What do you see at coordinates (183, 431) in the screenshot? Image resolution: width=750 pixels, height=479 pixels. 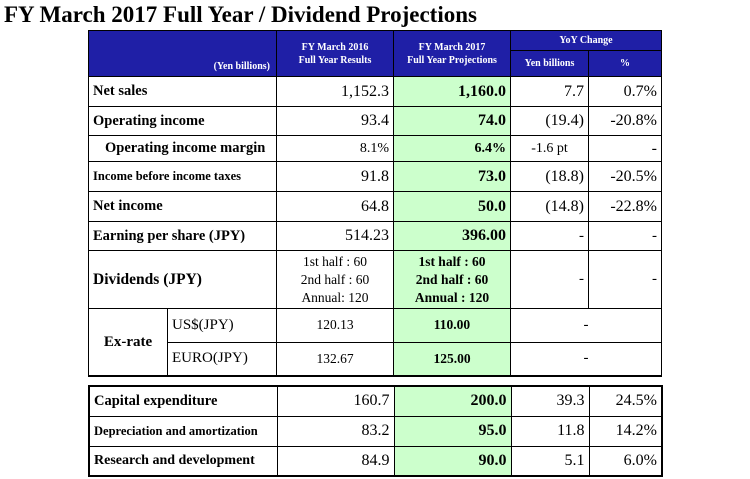 I see `row-label: Depreciation and amortization` at bounding box center [183, 431].